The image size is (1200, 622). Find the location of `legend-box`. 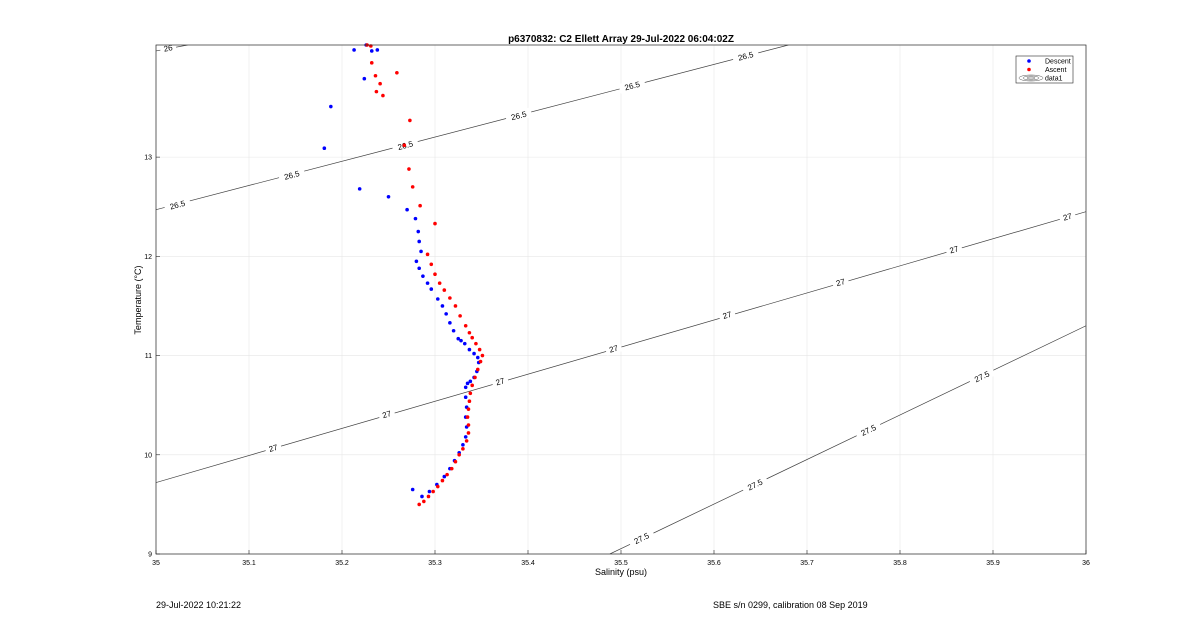

legend-box is located at coordinates (1044, 69).